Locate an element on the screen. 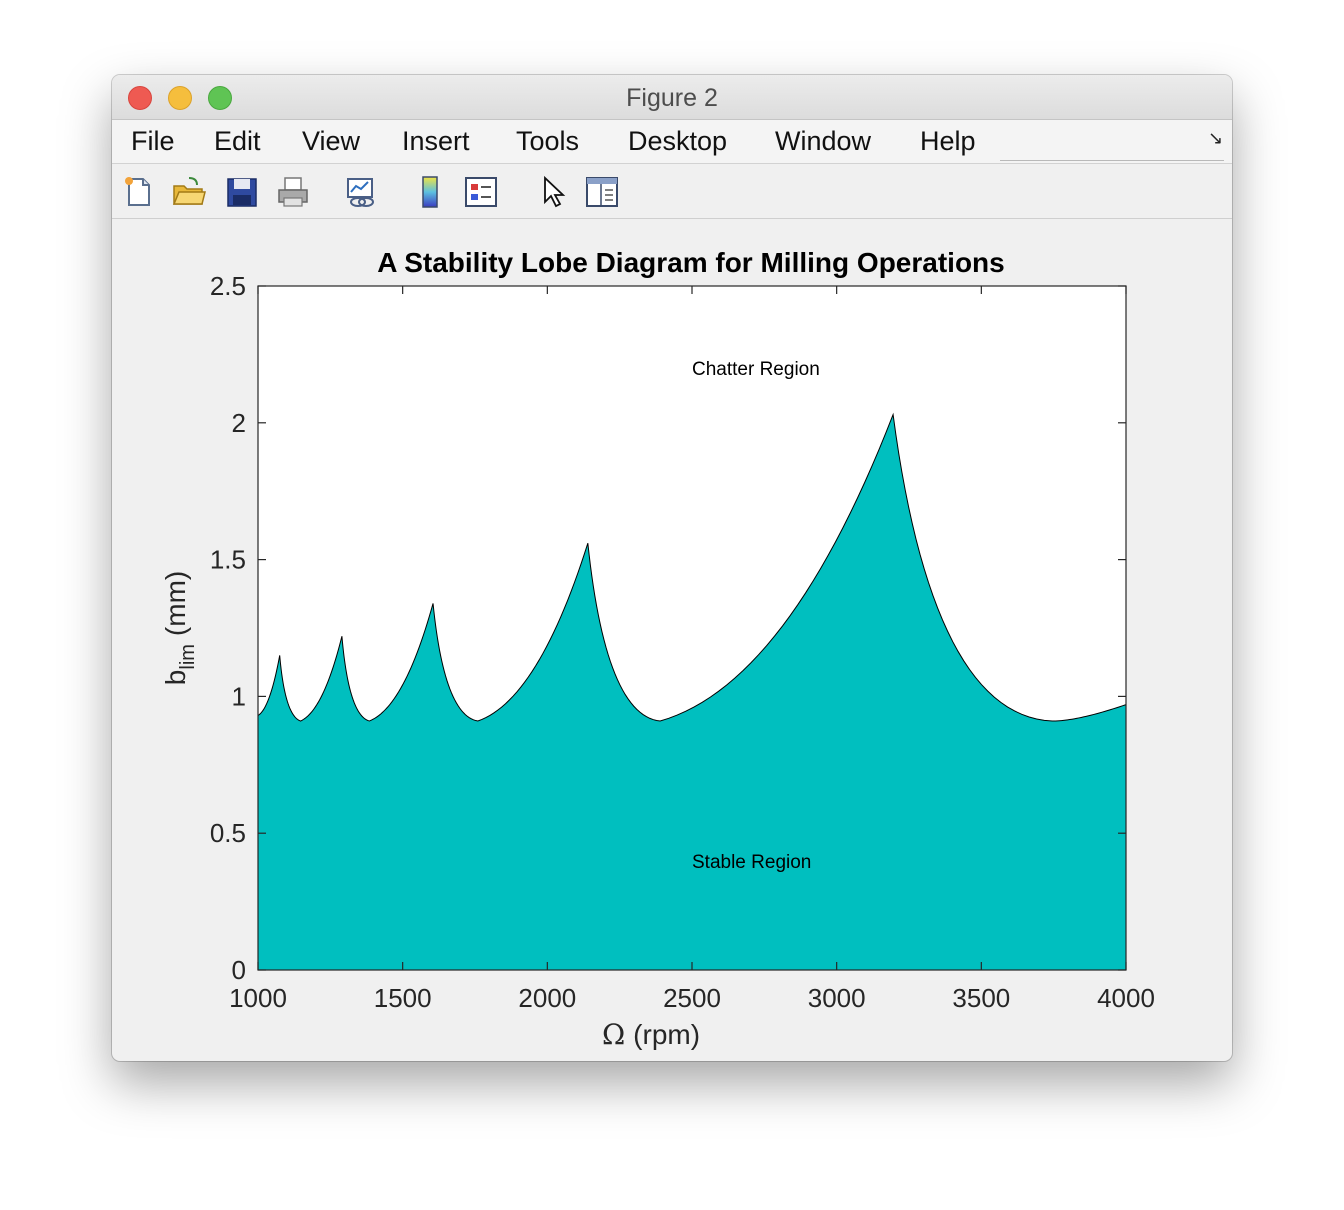  menu-insert: Insert is located at coordinates (436, 141).